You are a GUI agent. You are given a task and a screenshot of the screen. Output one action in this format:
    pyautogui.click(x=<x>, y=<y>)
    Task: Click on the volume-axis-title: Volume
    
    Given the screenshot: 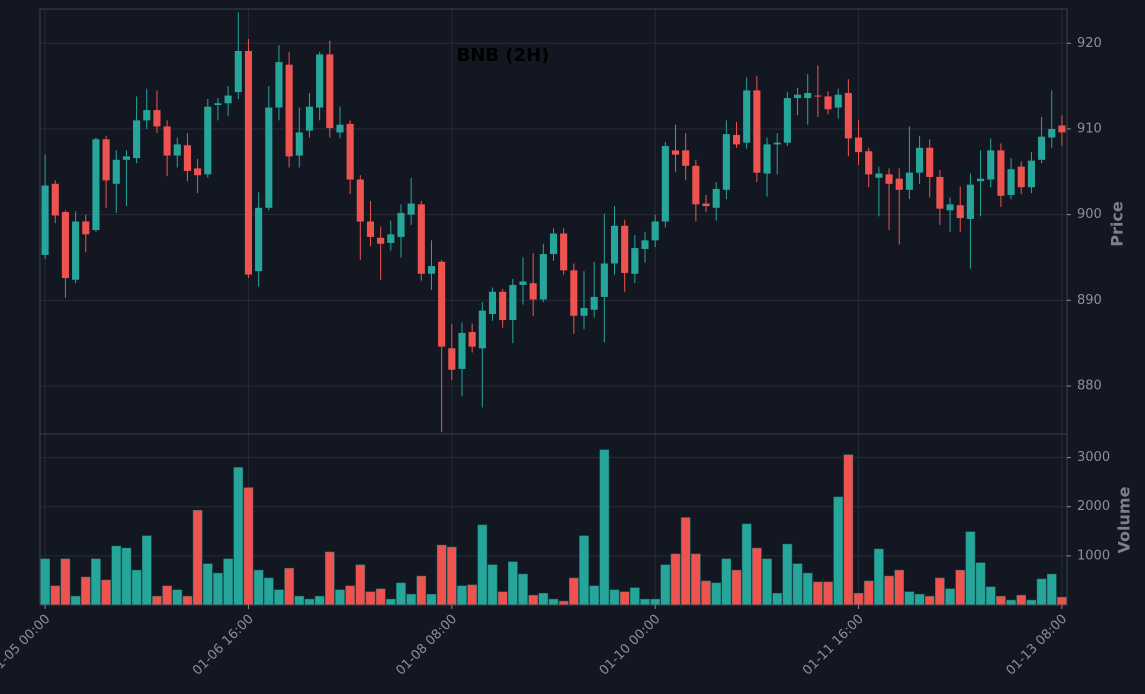 What is the action you would take?
    pyautogui.click(x=1124, y=519)
    